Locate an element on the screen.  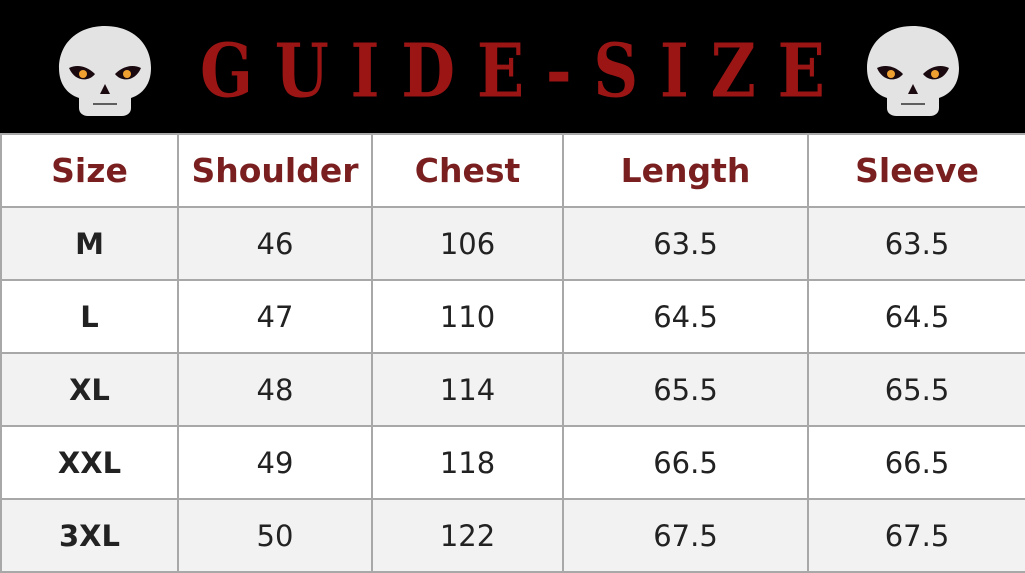
table-row: L 47 110 64.5 64.5 is located at coordinates (512, 316).